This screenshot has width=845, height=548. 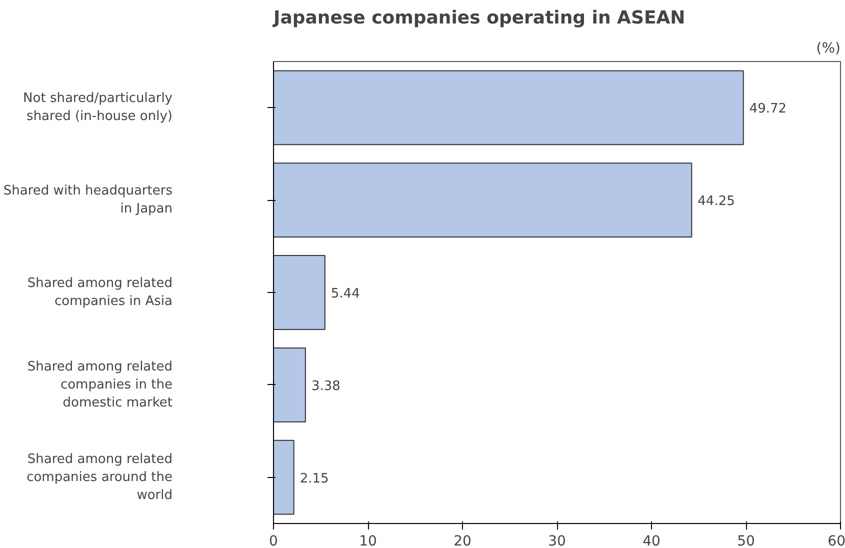 What do you see at coordinates (651, 541) in the screenshot?
I see `x-tick-label: 40` at bounding box center [651, 541].